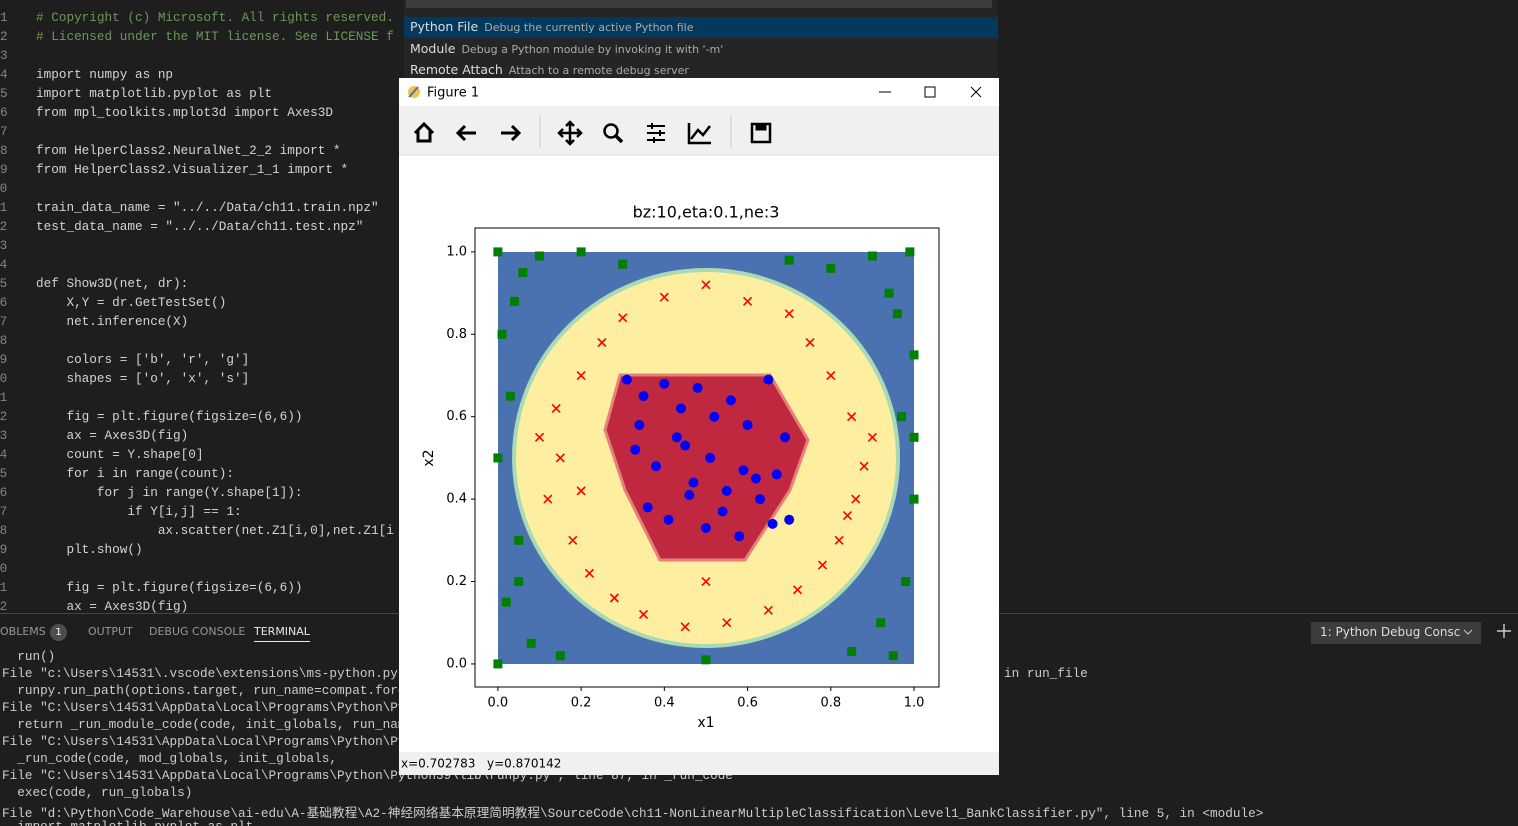 The image size is (1518, 826). What do you see at coordinates (761, 133) in the screenshot?
I see `save-button` at bounding box center [761, 133].